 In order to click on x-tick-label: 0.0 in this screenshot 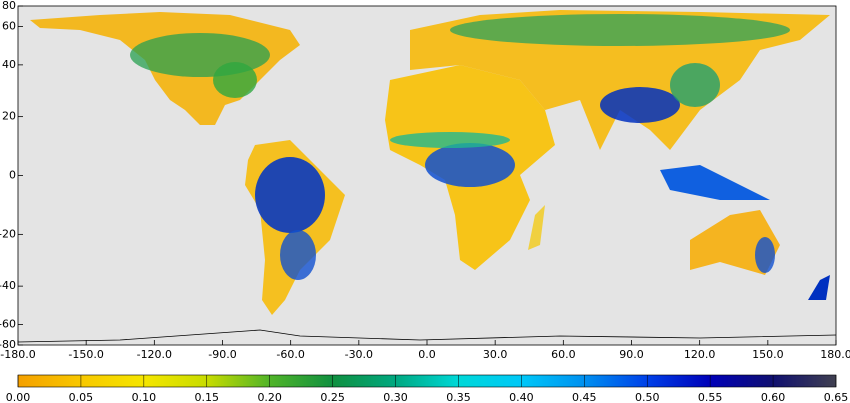, I will do `click(427, 354)`.